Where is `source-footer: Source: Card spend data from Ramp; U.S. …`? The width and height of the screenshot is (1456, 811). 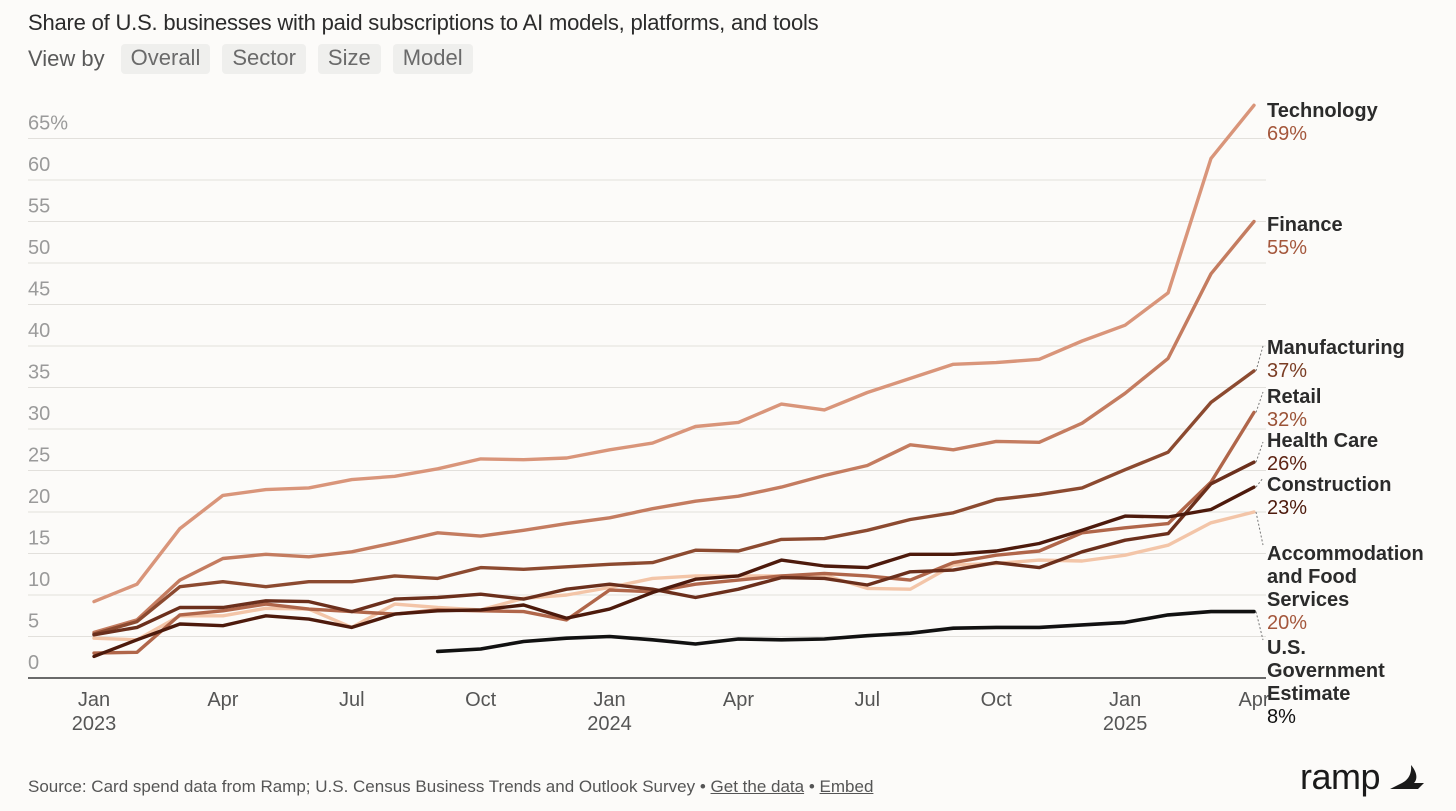
source-footer: Source: Card spend data from Ramp; U.S. … is located at coordinates (450, 787).